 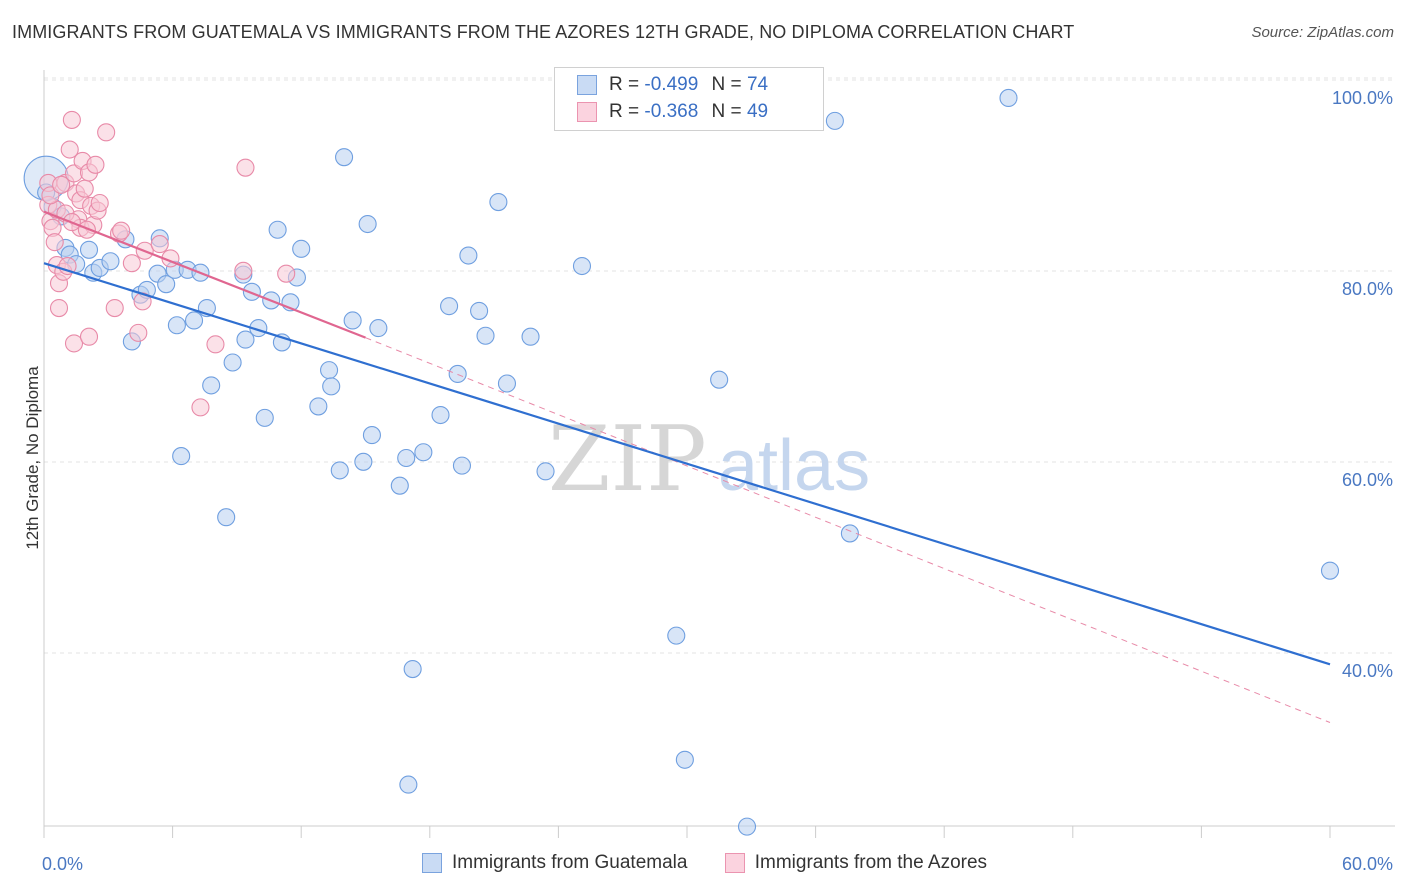 I want to click on r-value: -0.499, so click(x=671, y=84).